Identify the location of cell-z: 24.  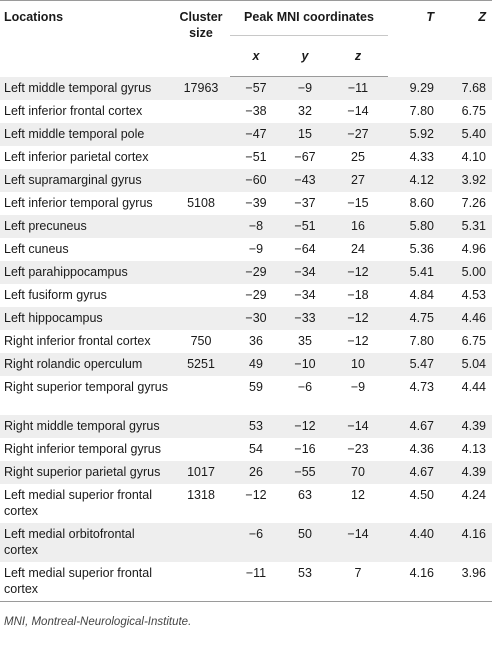
(358, 249).